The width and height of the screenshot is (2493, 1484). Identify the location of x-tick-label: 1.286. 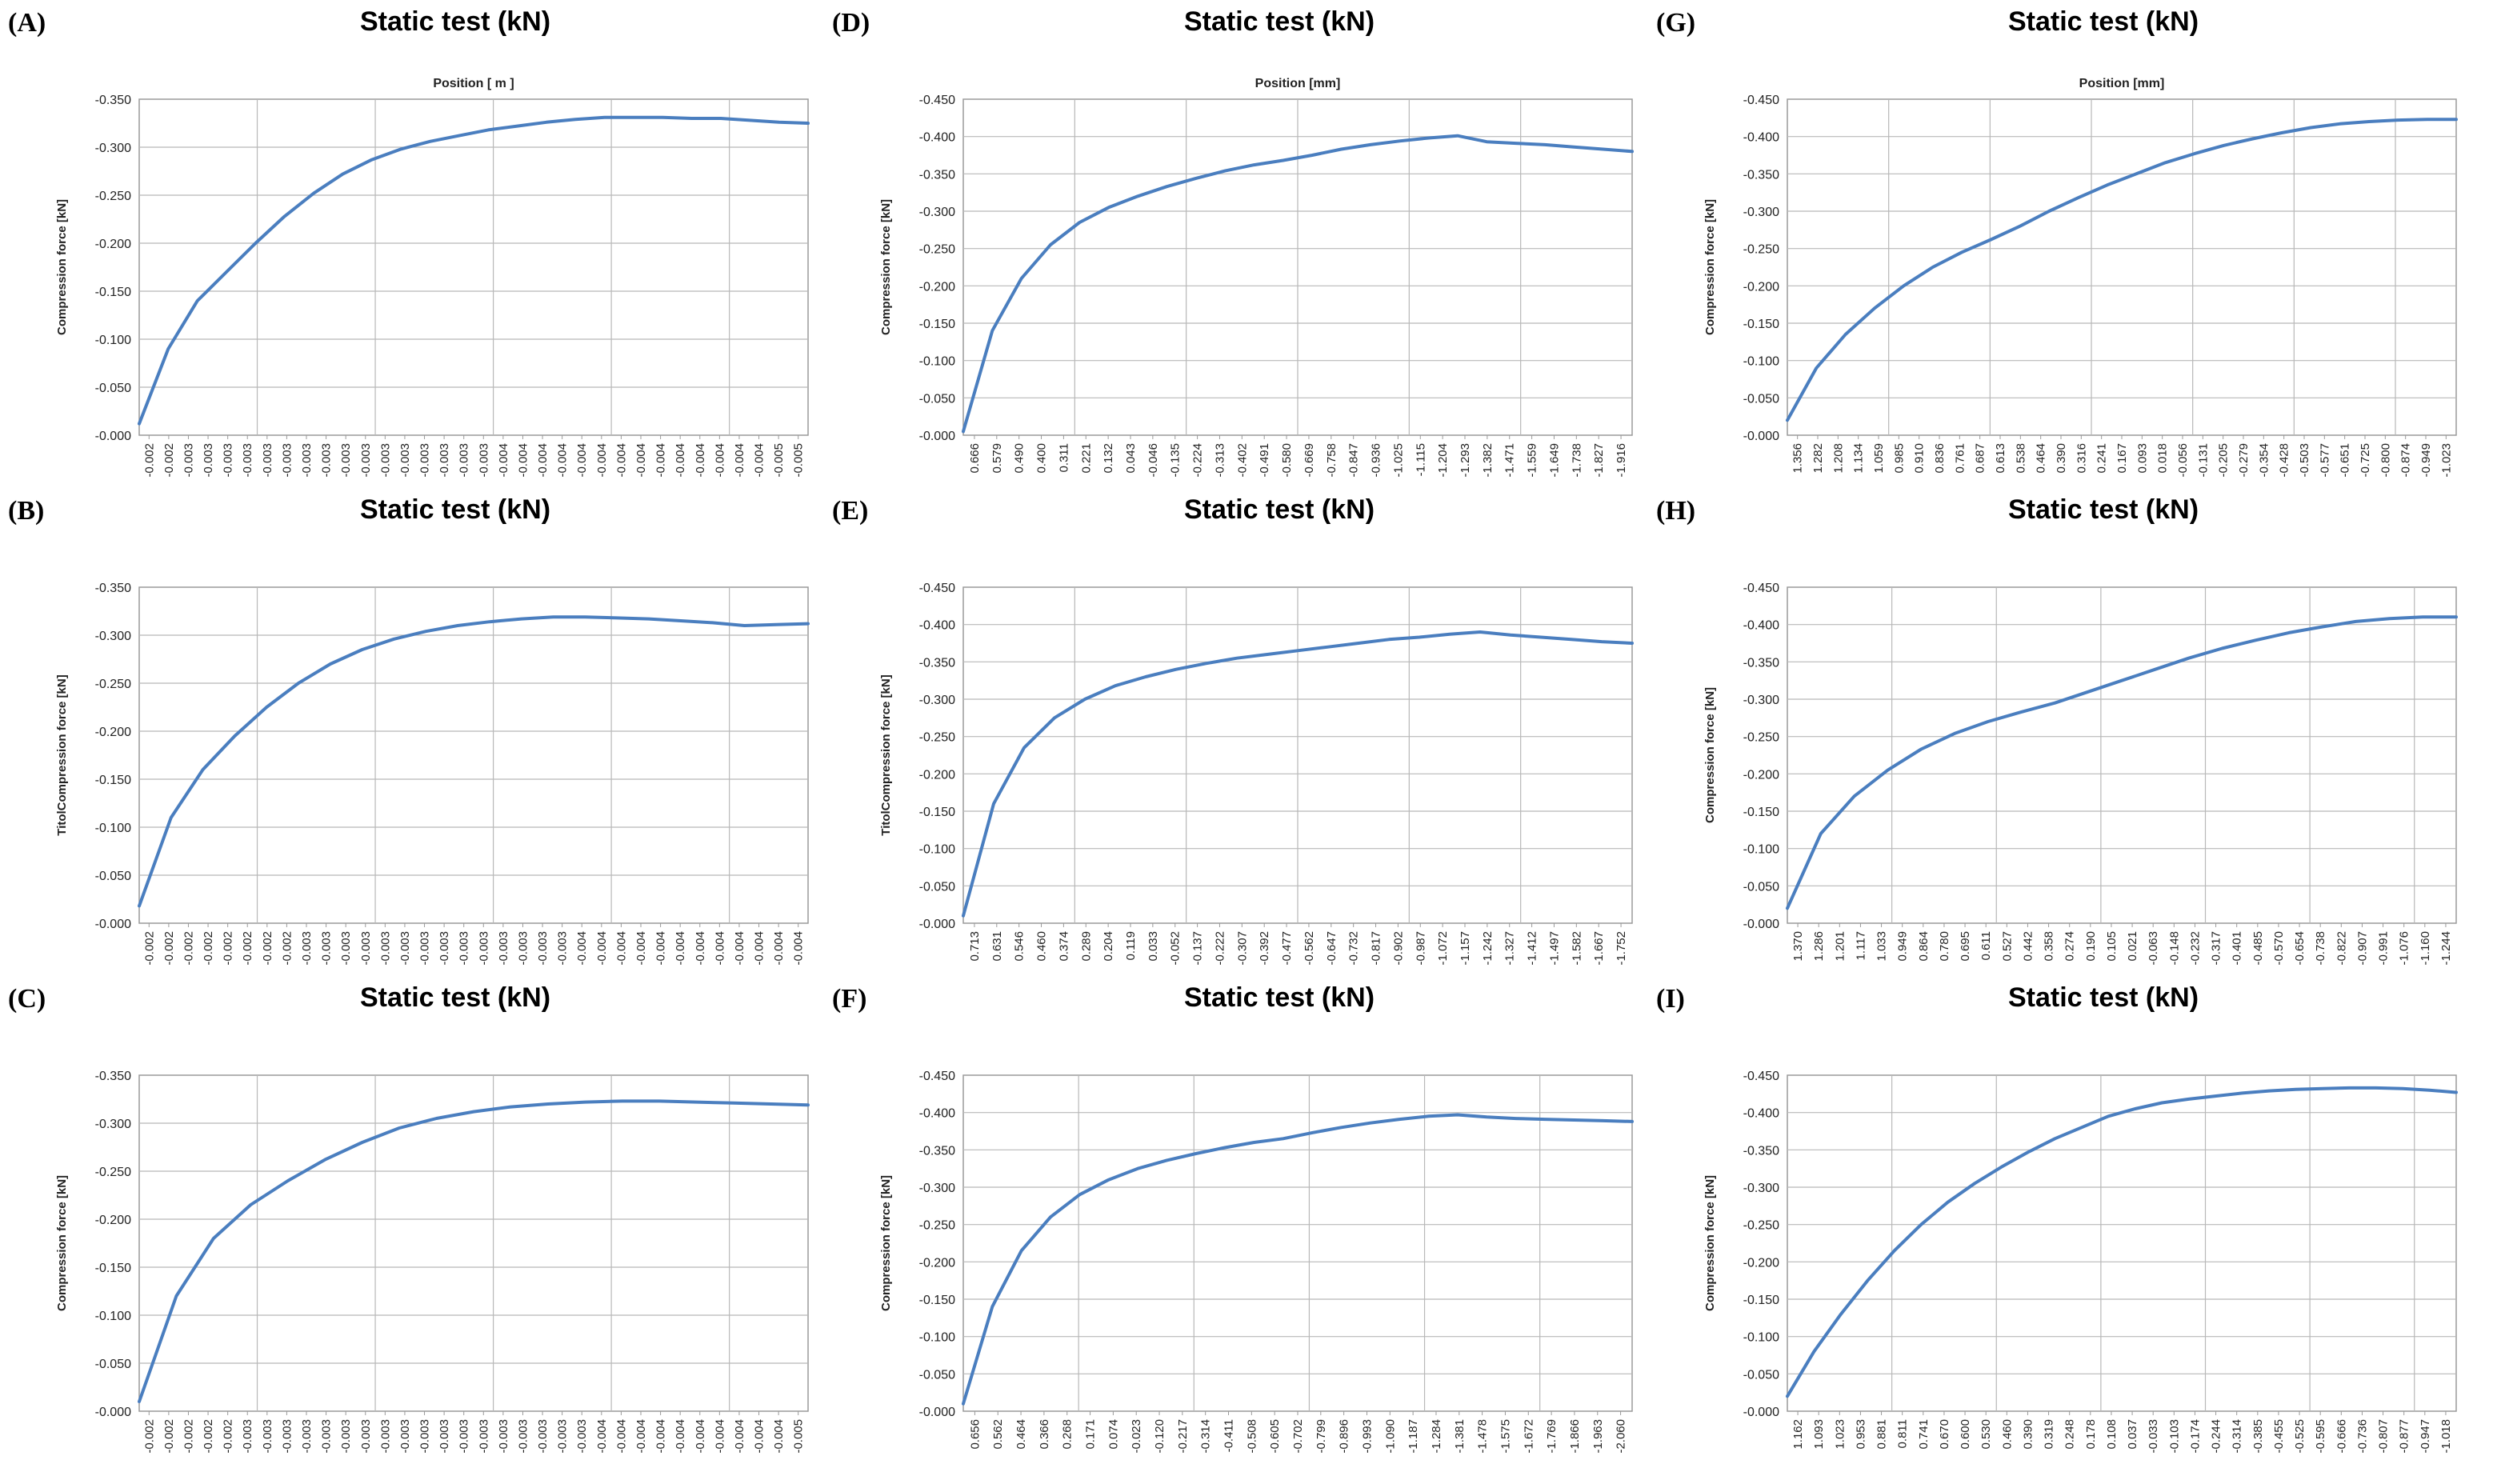
(1819, 946).